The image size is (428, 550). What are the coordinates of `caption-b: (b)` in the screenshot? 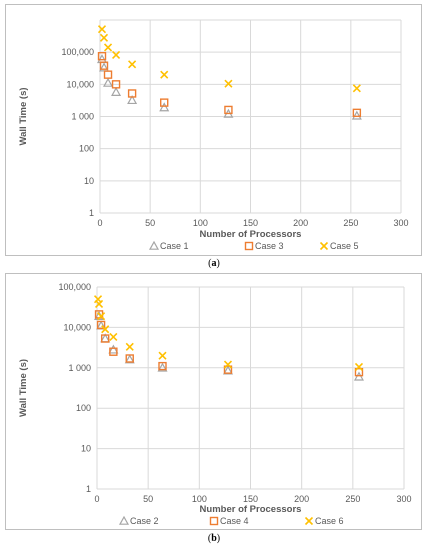 It's located at (214, 538).